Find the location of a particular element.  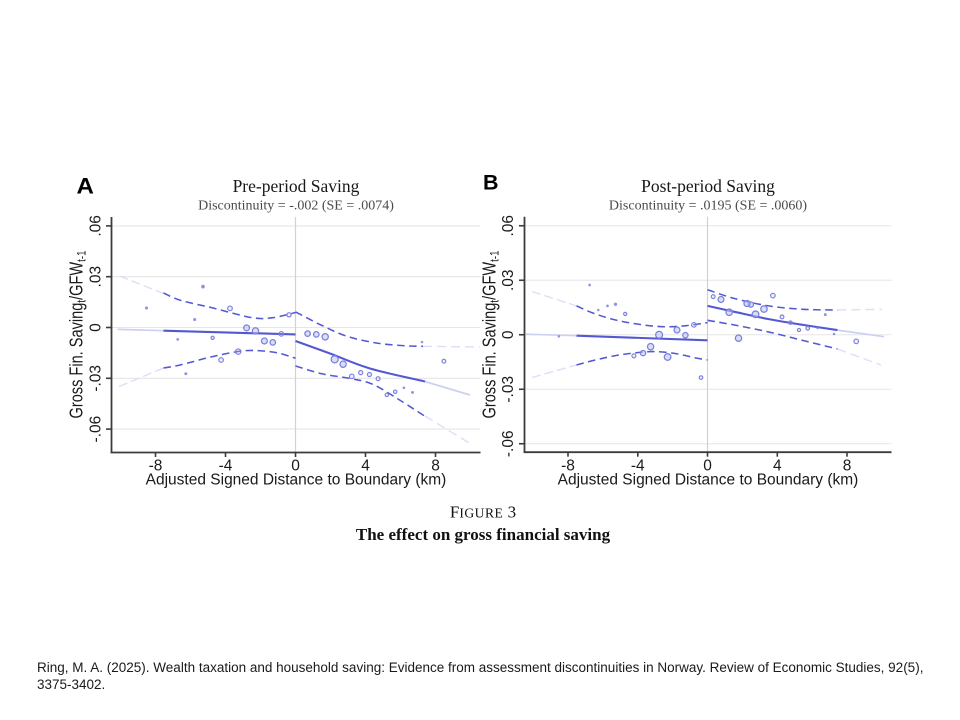

svg-text: Pre-period Saving is located at coordinates (296, 186).